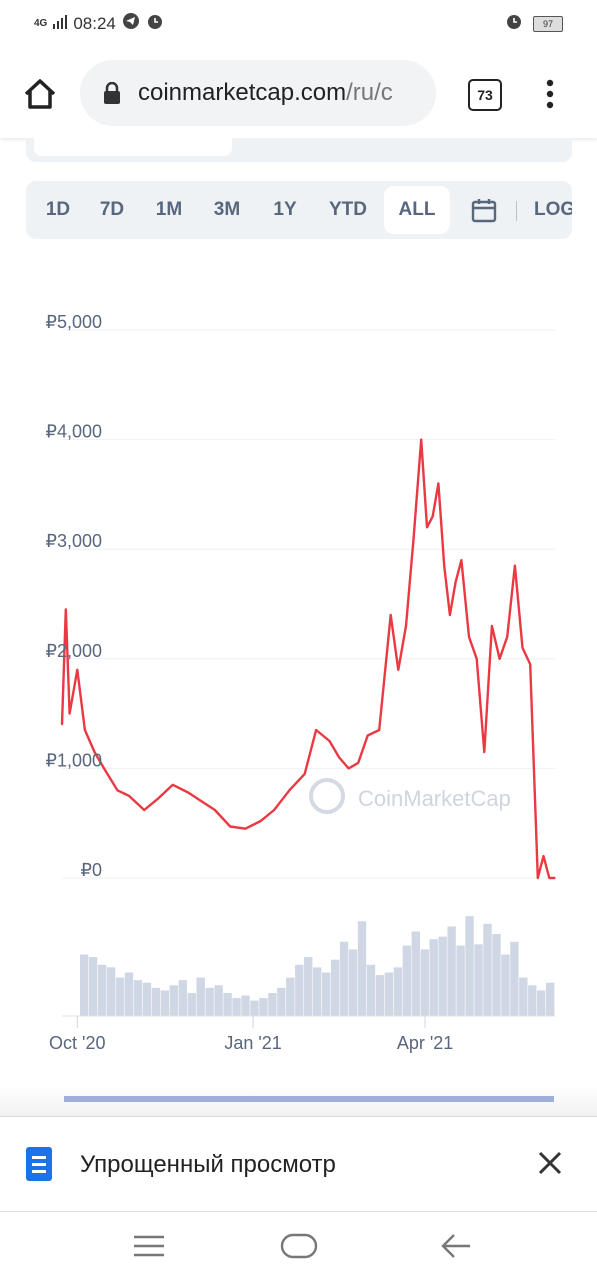  What do you see at coordinates (112, 209) in the screenshot?
I see `range-7d-button: 7D` at bounding box center [112, 209].